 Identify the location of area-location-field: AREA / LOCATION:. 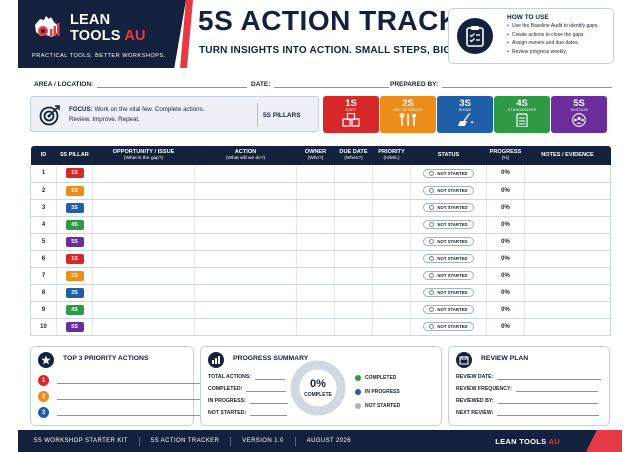
(141, 84).